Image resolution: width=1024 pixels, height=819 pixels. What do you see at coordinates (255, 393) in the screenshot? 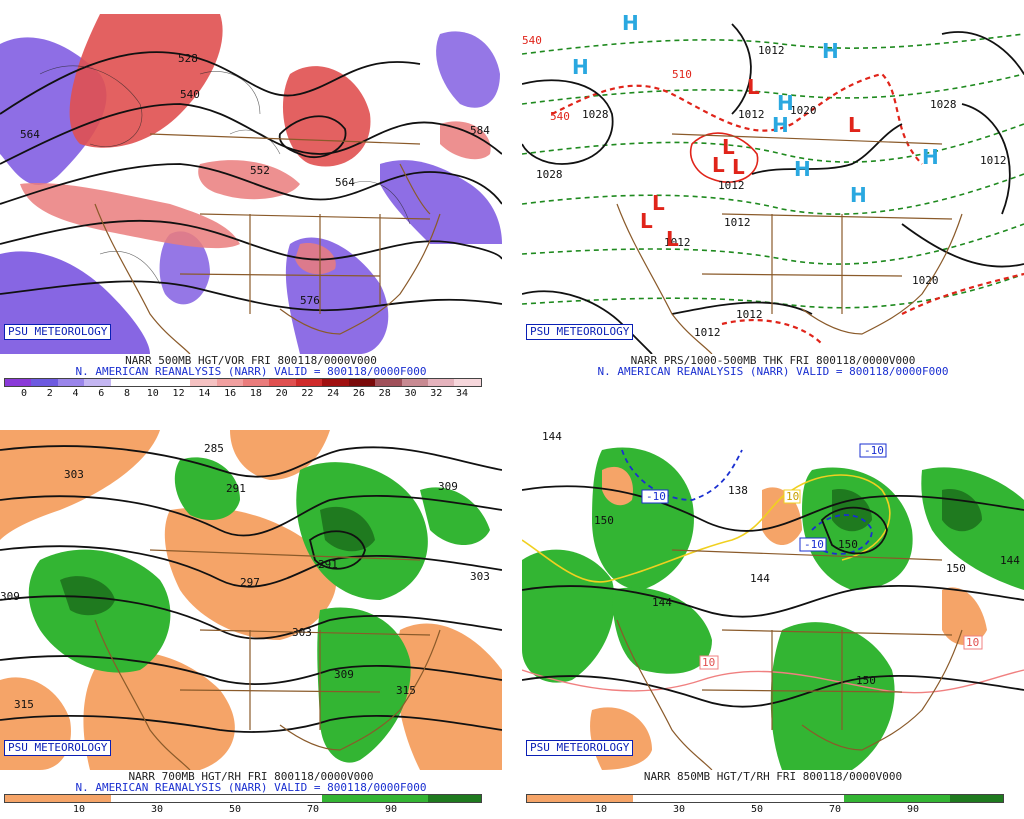
I see `scale-tick: 18` at bounding box center [255, 393].